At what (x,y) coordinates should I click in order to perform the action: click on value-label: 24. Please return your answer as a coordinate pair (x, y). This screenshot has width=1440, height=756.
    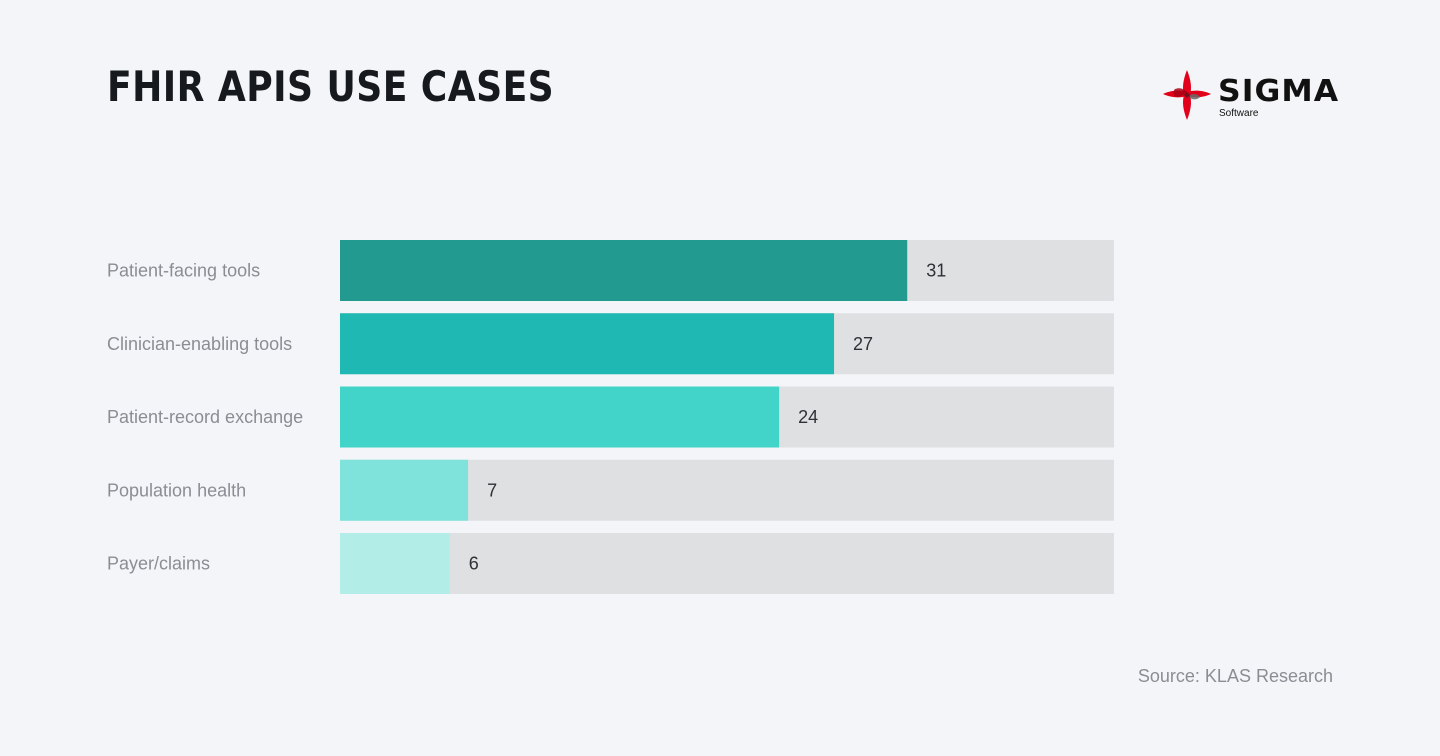
    Looking at the image, I should click on (808, 417).